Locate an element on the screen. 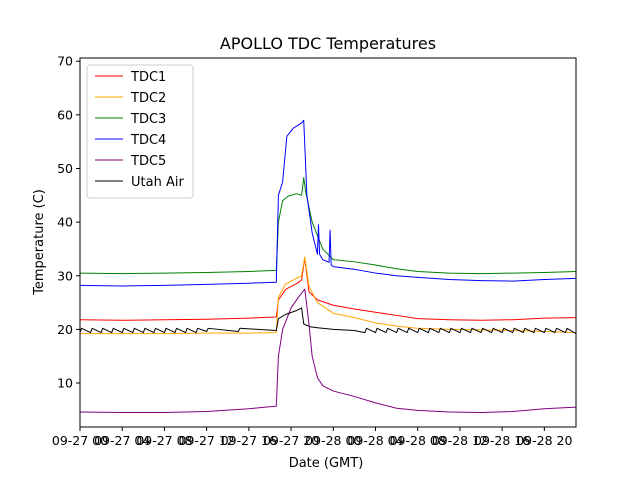 The width and height of the screenshot is (640, 480). x-axis-label: Date (GMT) is located at coordinates (326, 463).